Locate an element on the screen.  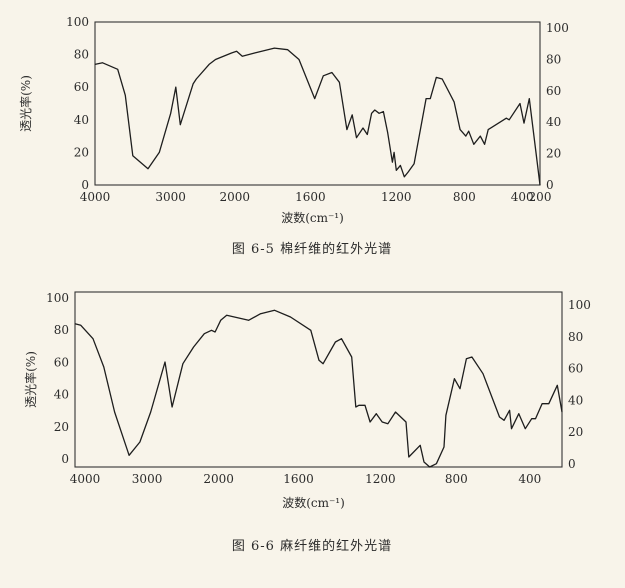
figure-caption: 图 6-5 棉纤维的红外光谱 is located at coordinates (312, 249).